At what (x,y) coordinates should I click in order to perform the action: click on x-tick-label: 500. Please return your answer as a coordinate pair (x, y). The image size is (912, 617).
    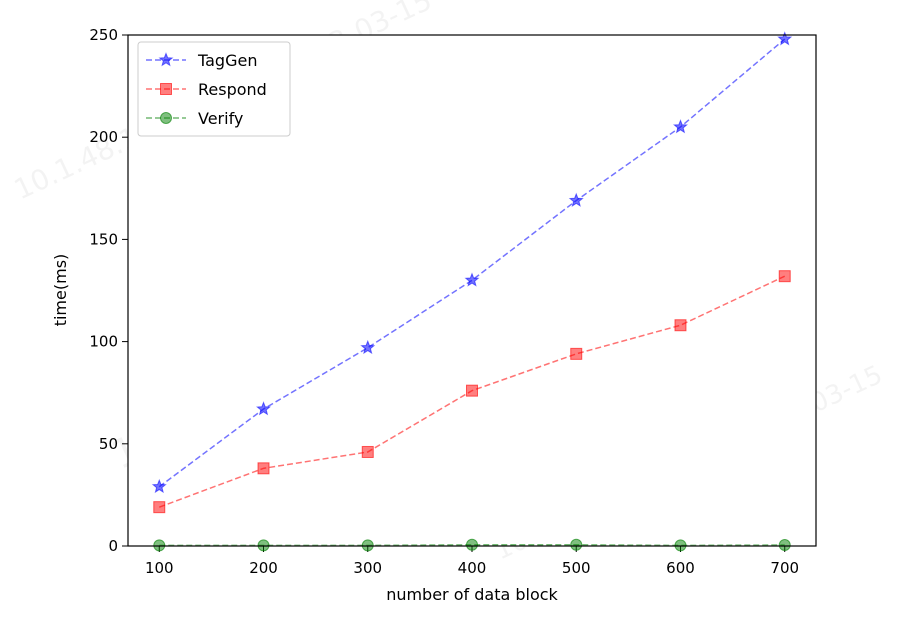
    Looking at the image, I should click on (576, 568).